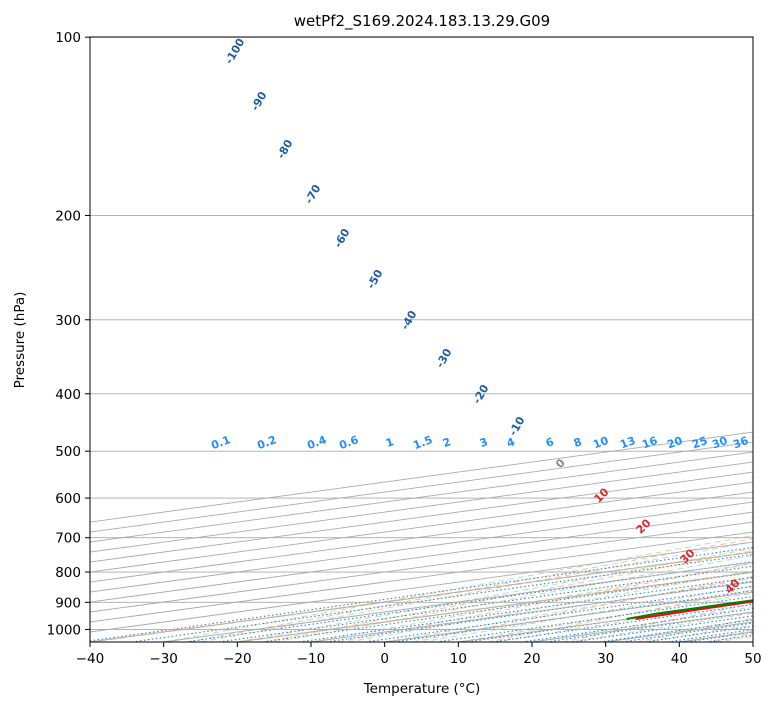 The image size is (775, 708). Describe the element at coordinates (68, 573) in the screenshot. I see `y-tick-label: 800` at that location.